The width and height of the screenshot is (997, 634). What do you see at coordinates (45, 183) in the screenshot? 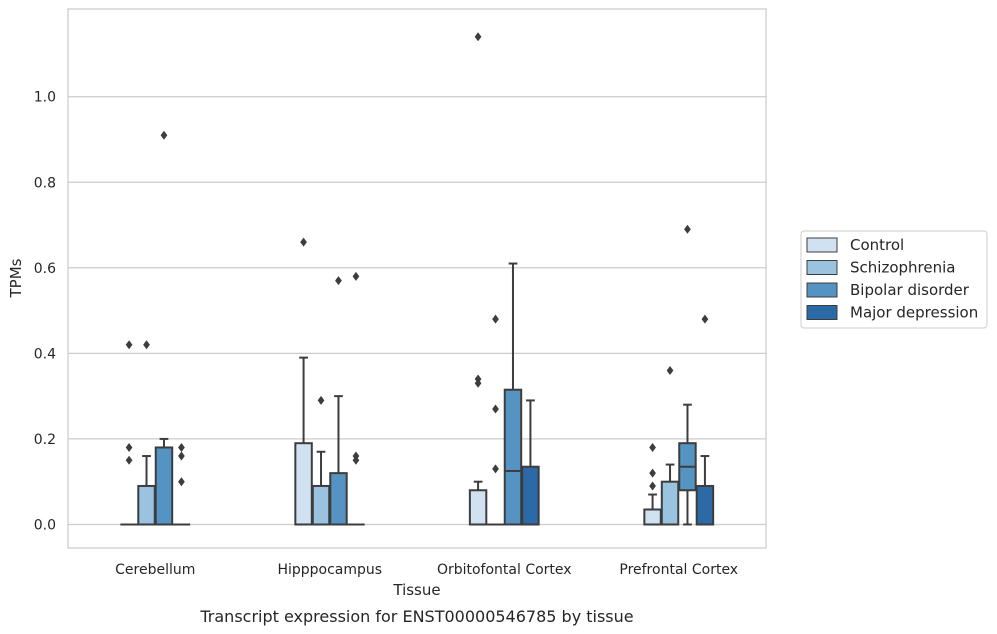
I see `y-tick-label: 0.8` at bounding box center [45, 183].